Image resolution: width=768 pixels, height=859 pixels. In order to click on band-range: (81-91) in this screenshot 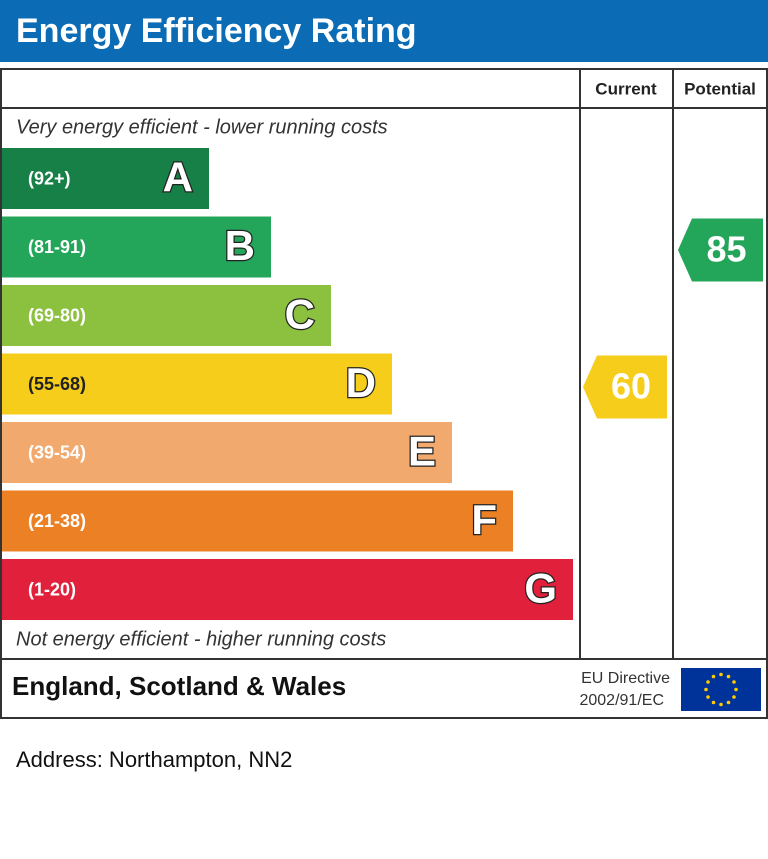, I will do `click(57, 247)`.